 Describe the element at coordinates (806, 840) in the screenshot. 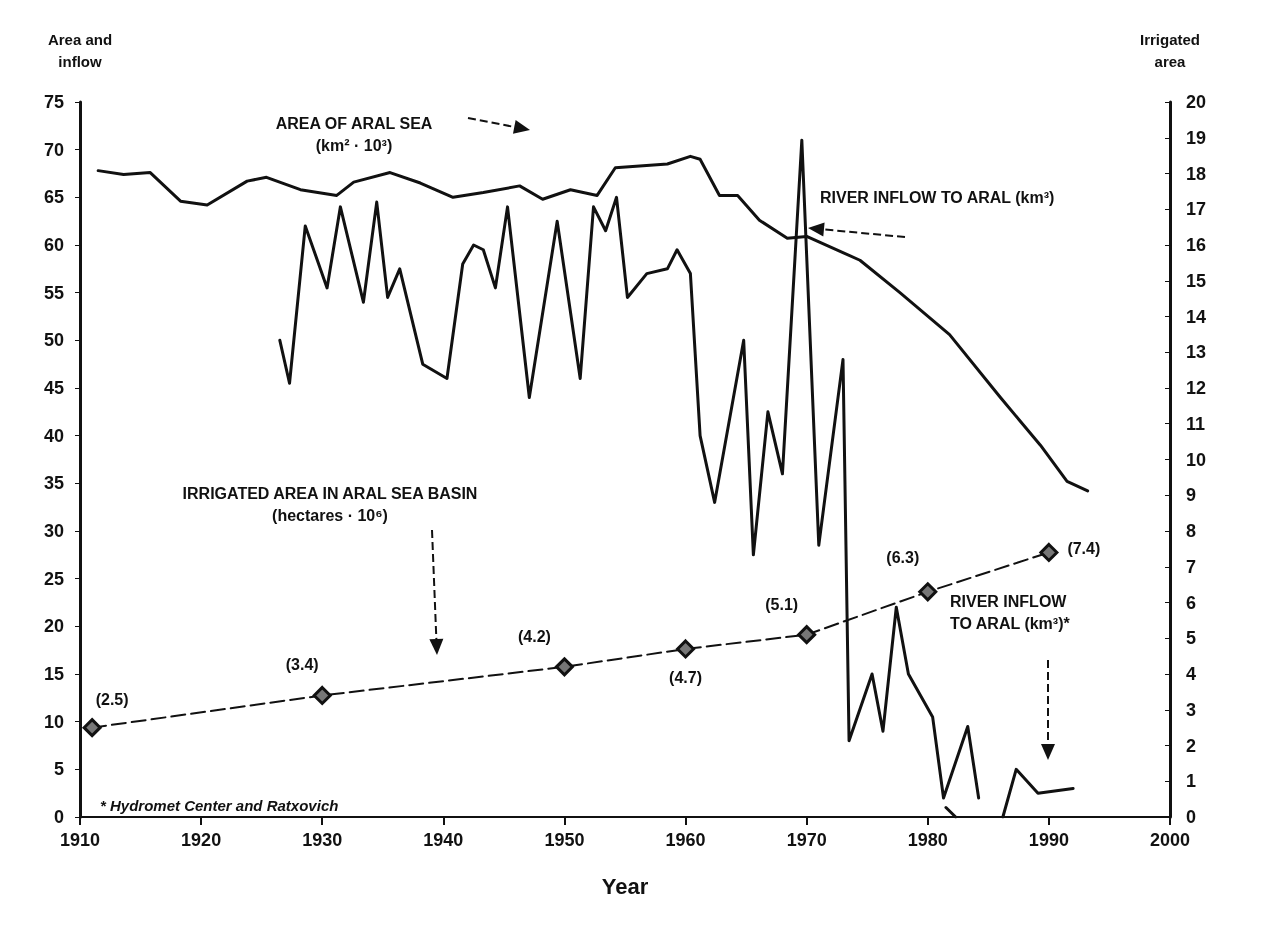

I see `x-tick-label: 1970` at that location.